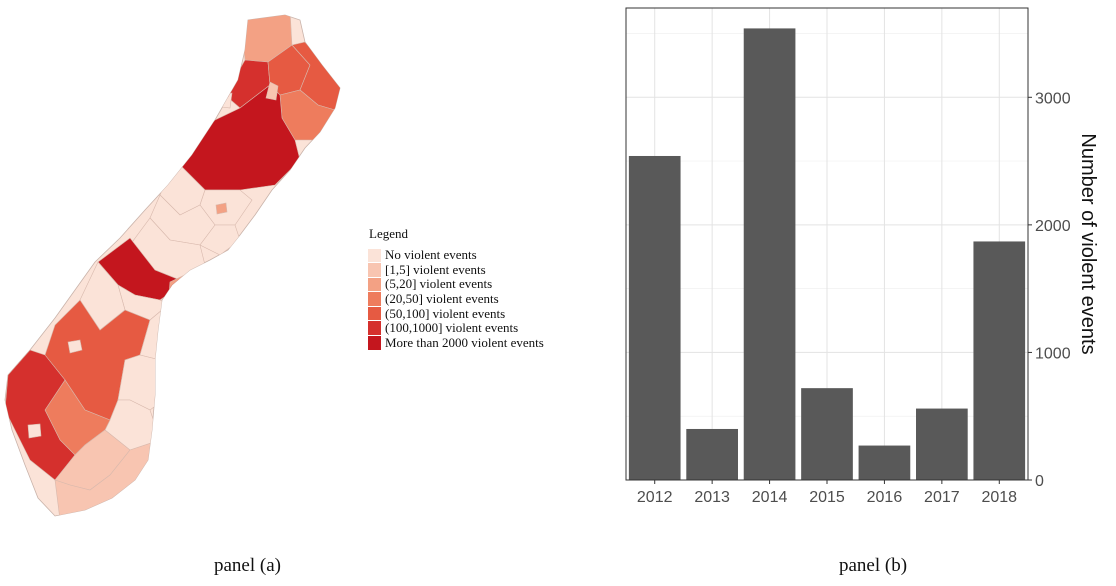  I want to click on bar-2013, so click(712, 454).